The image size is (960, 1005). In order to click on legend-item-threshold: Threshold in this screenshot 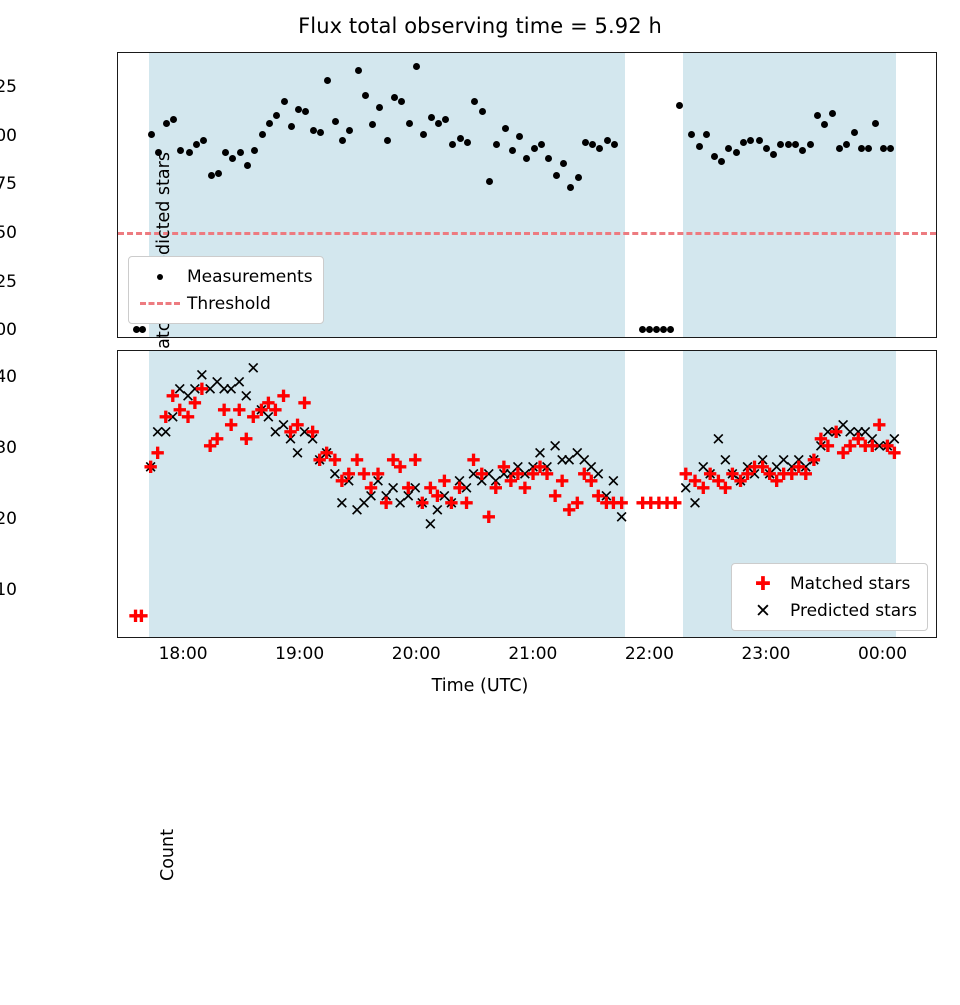, I will do `click(225, 303)`.